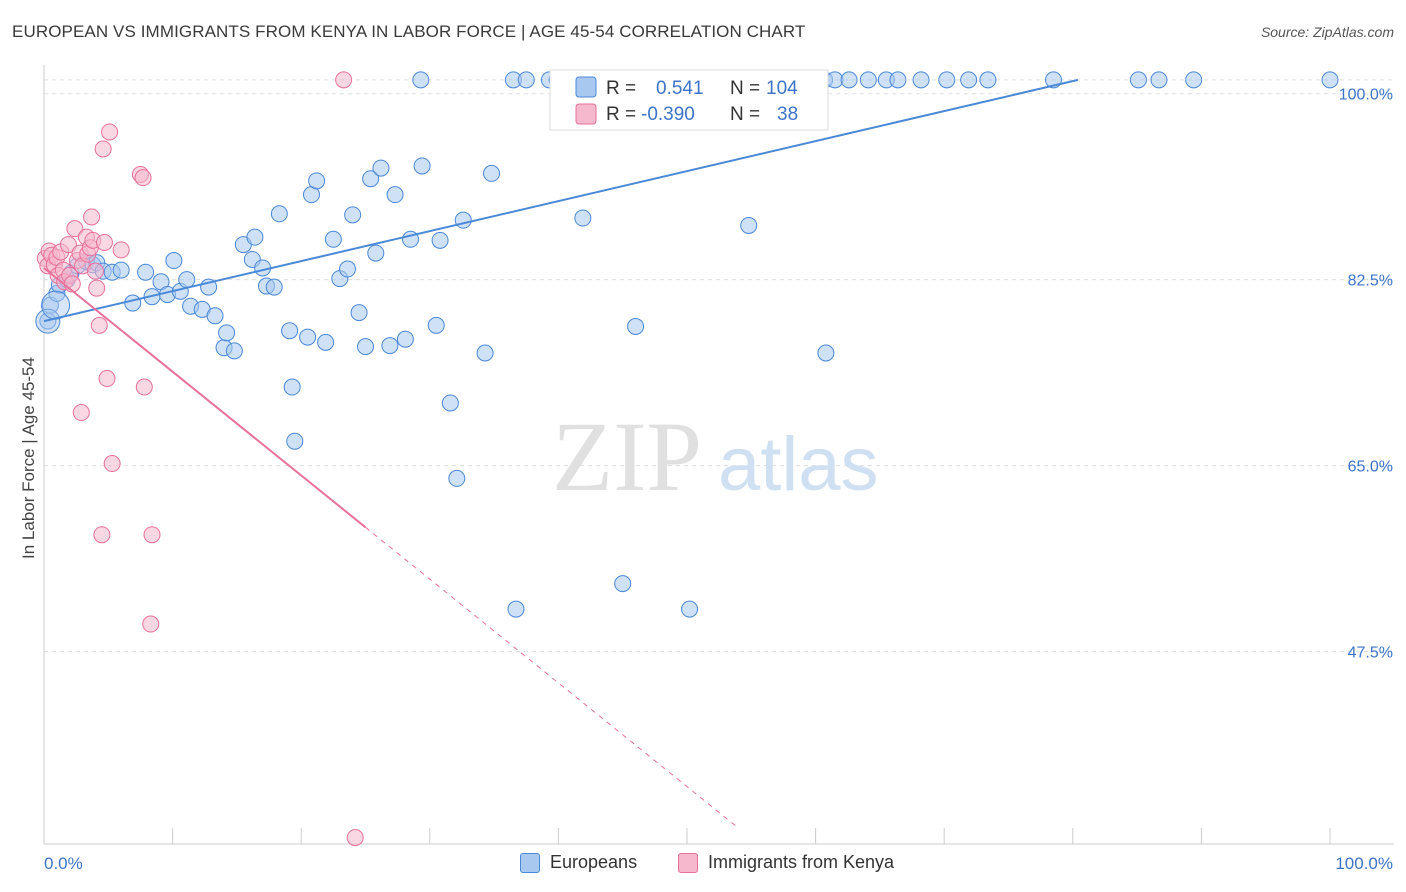 The image size is (1406, 892). I want to click on kenya-trend-line, so click(205, 398).